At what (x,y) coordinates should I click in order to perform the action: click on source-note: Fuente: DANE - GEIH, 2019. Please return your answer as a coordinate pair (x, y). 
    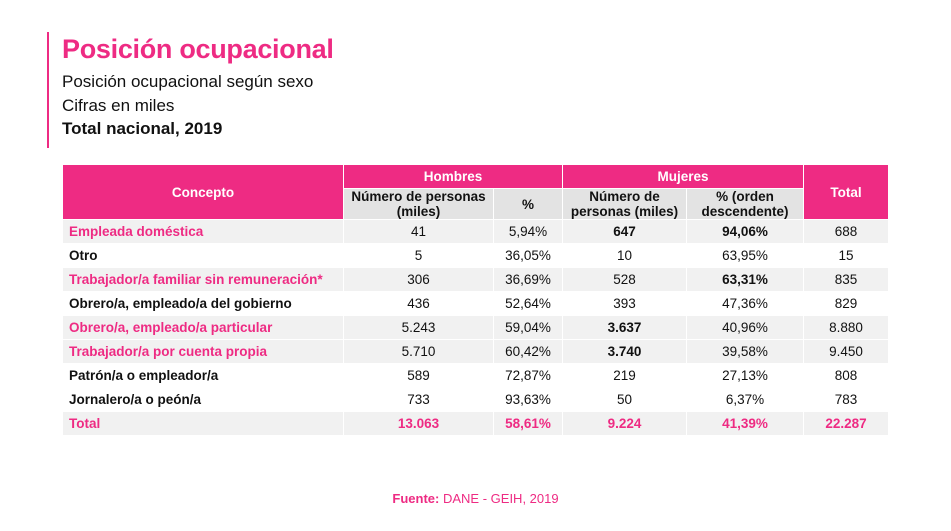
    Looking at the image, I should click on (475, 498).